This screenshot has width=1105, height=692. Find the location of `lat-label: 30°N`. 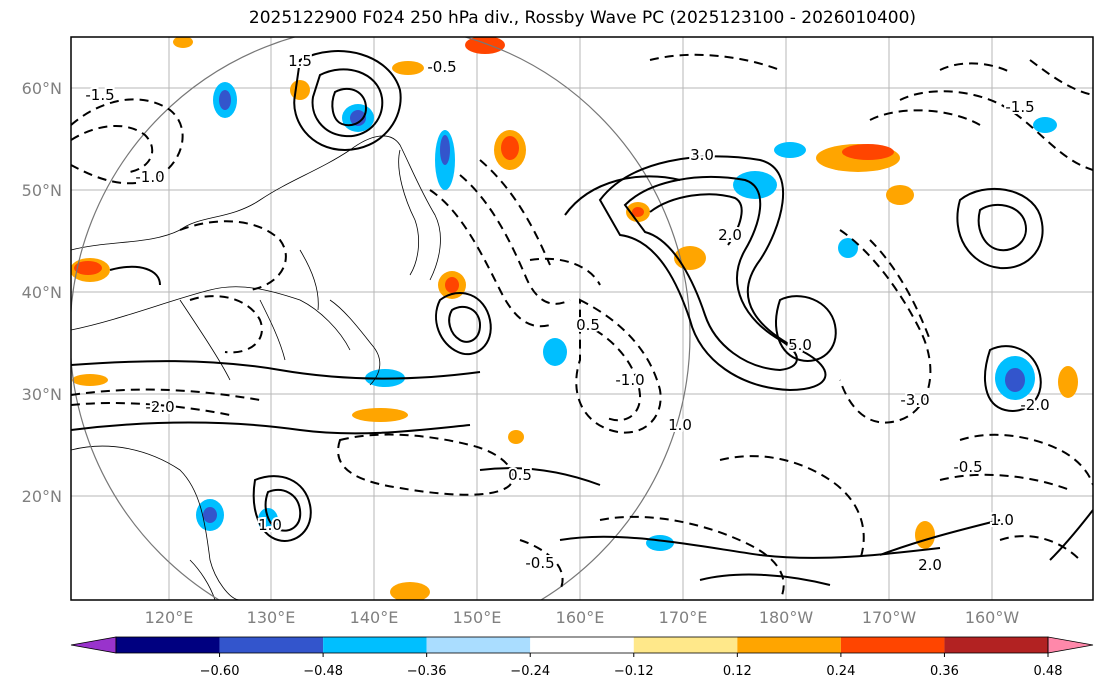

lat-label: 30°N is located at coordinates (42, 394).